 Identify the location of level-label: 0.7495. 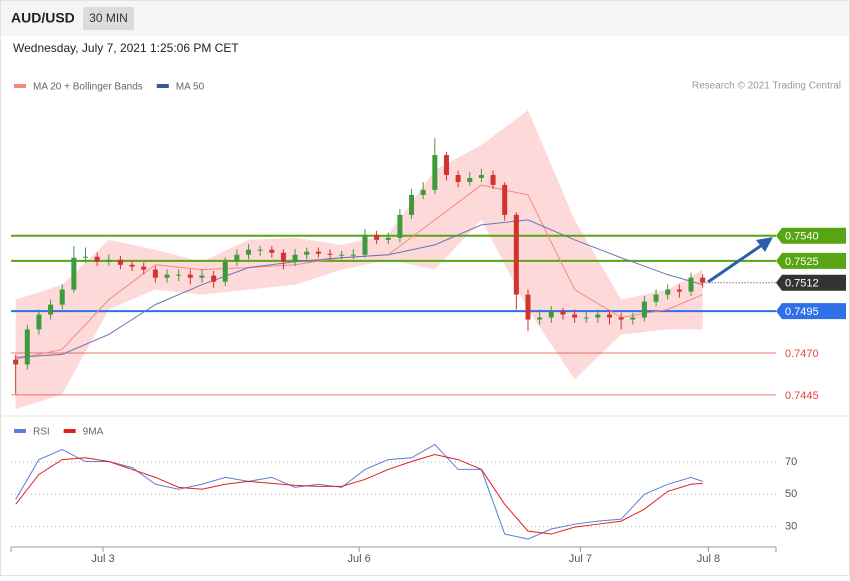
(802, 312).